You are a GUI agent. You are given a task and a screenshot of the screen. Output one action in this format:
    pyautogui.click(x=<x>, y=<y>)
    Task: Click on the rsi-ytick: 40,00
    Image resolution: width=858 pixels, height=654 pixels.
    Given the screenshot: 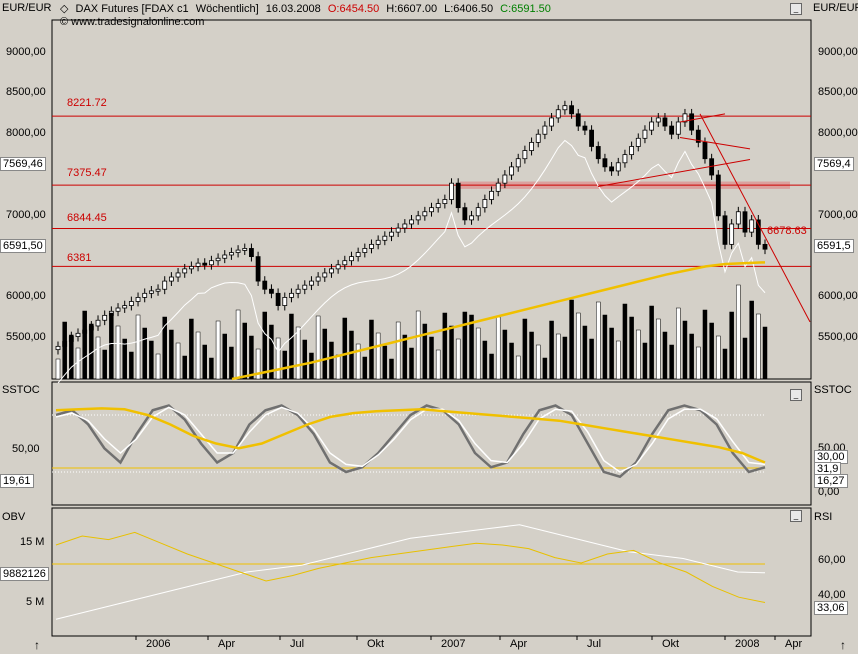 What is the action you would take?
    pyautogui.click(x=832, y=595)
    